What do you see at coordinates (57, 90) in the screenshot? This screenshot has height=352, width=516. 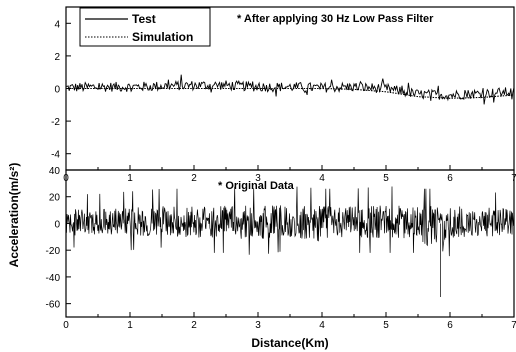 I see `top-y-tick-label: 0` at bounding box center [57, 90].